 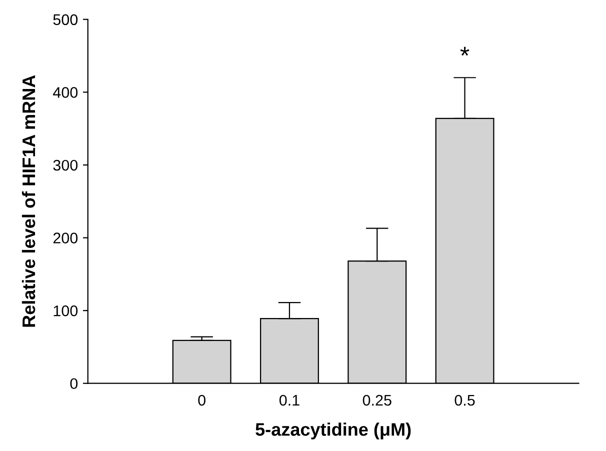 I want to click on x-tick-label: 0.1, so click(x=289, y=400).